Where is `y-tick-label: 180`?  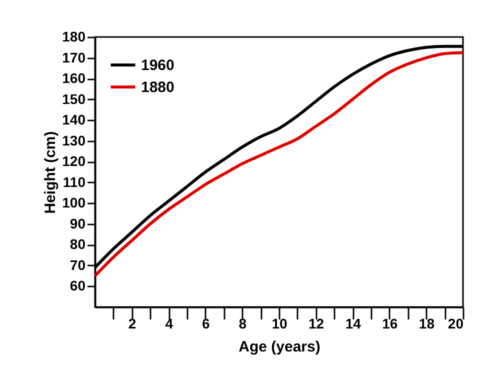
y-tick-label: 180 is located at coordinates (74, 36).